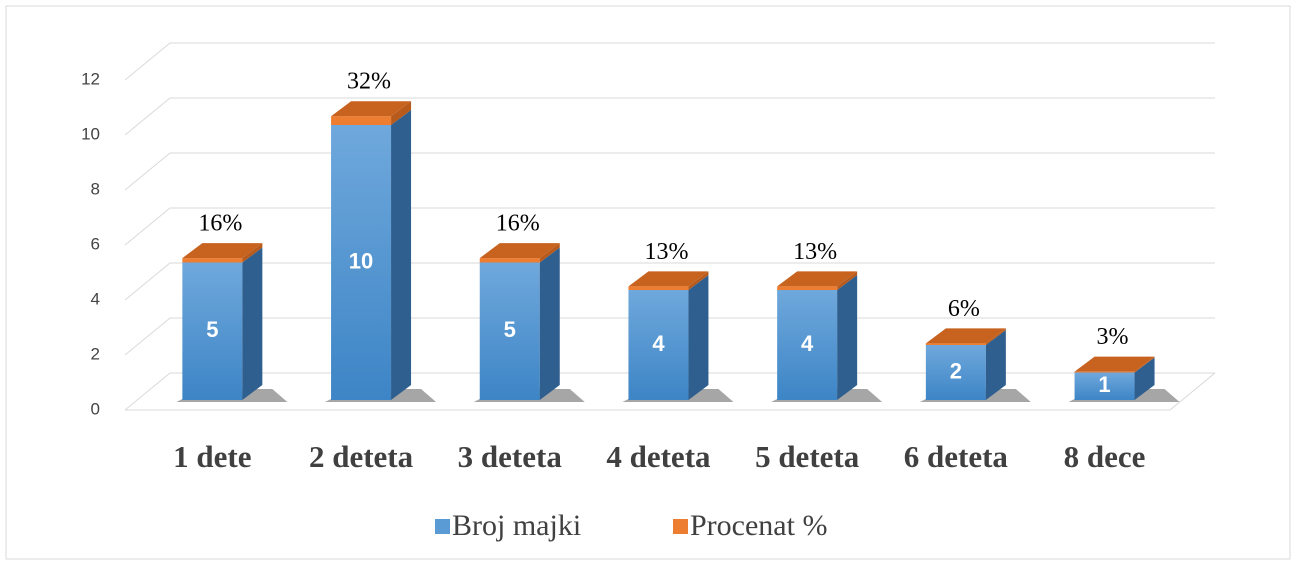 The width and height of the screenshot is (1296, 565). I want to click on floor-edge, so click(1192, 391).